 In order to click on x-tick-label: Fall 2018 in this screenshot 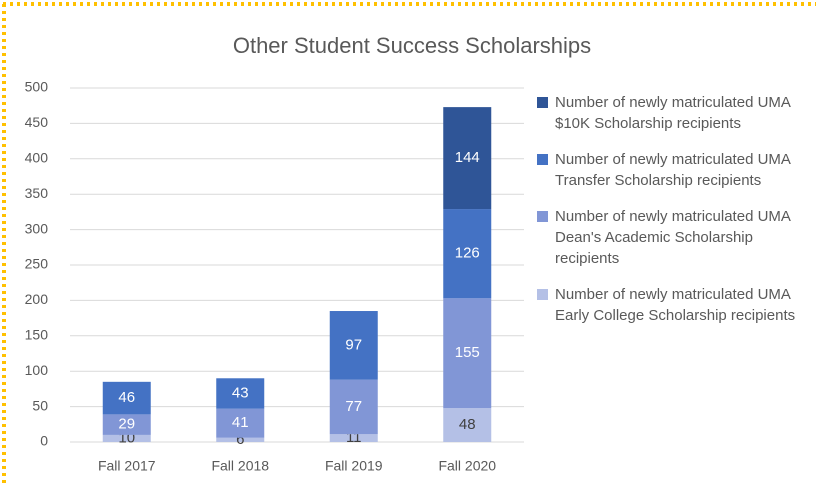, I will do `click(240, 466)`.